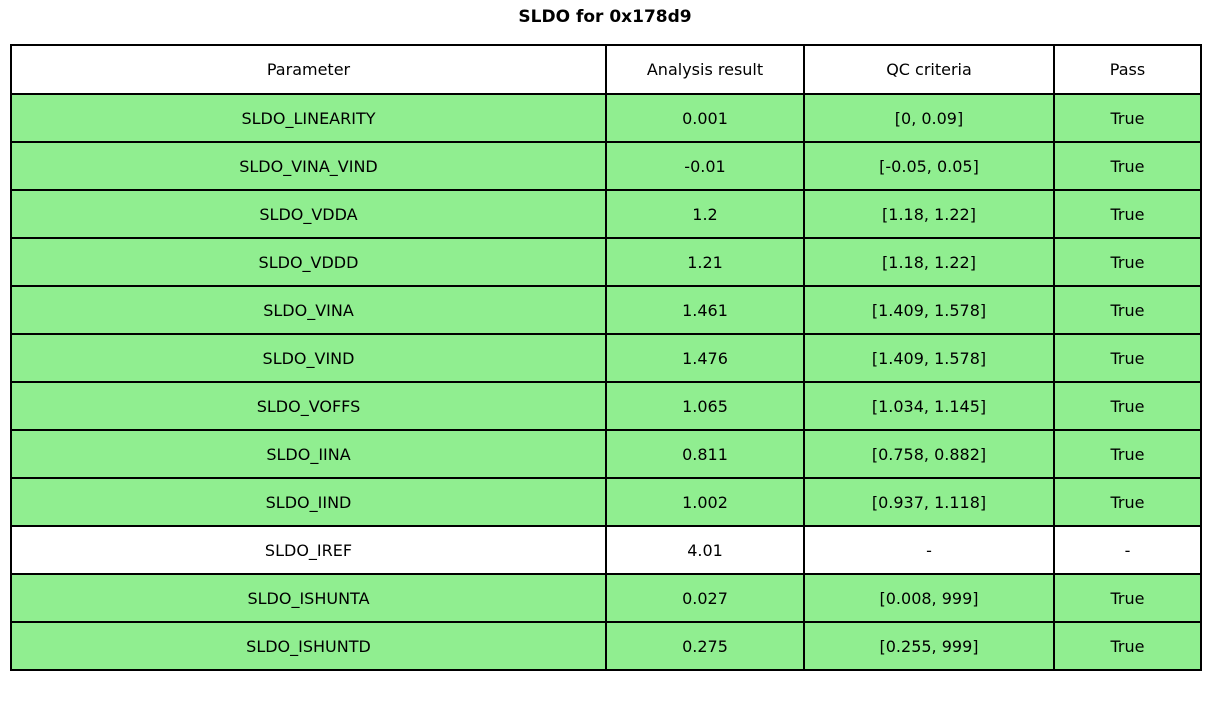  What do you see at coordinates (308, 262) in the screenshot?
I see `parameter-cell: SLDO_VDDD` at bounding box center [308, 262].